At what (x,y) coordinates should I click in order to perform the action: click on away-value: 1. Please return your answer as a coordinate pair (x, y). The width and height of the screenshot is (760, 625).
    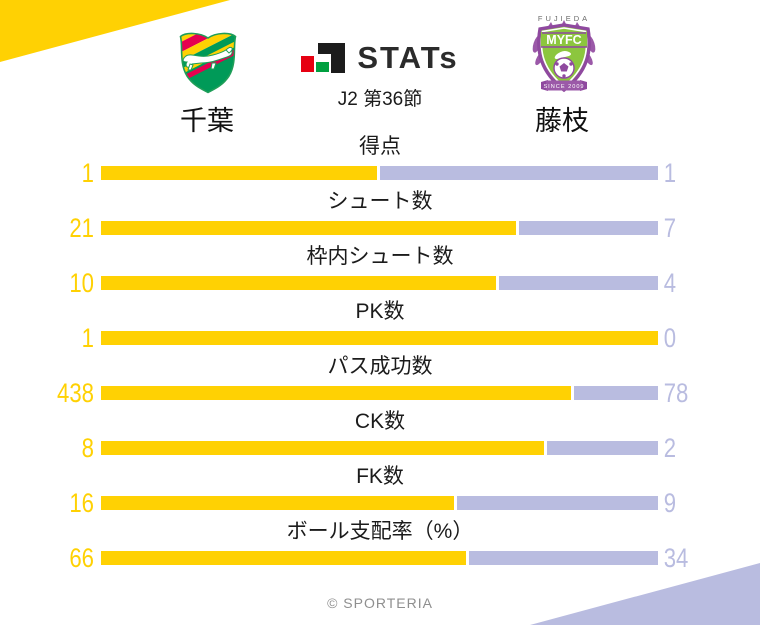
    Looking at the image, I should click on (670, 173).